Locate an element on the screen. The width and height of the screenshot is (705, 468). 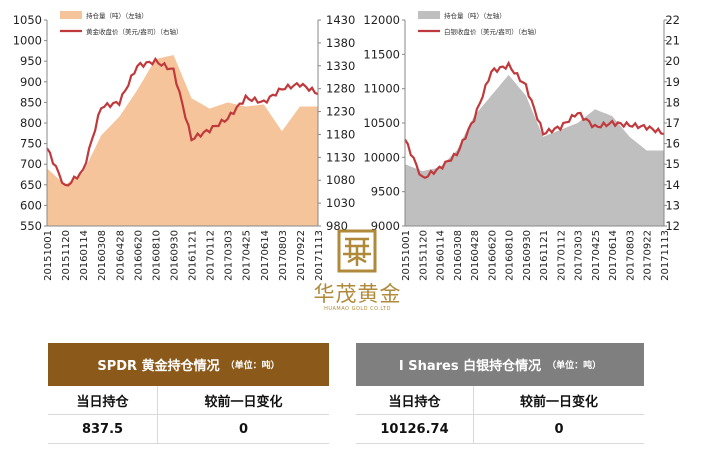
left-tick-label: 9500 is located at coordinates (385, 192).